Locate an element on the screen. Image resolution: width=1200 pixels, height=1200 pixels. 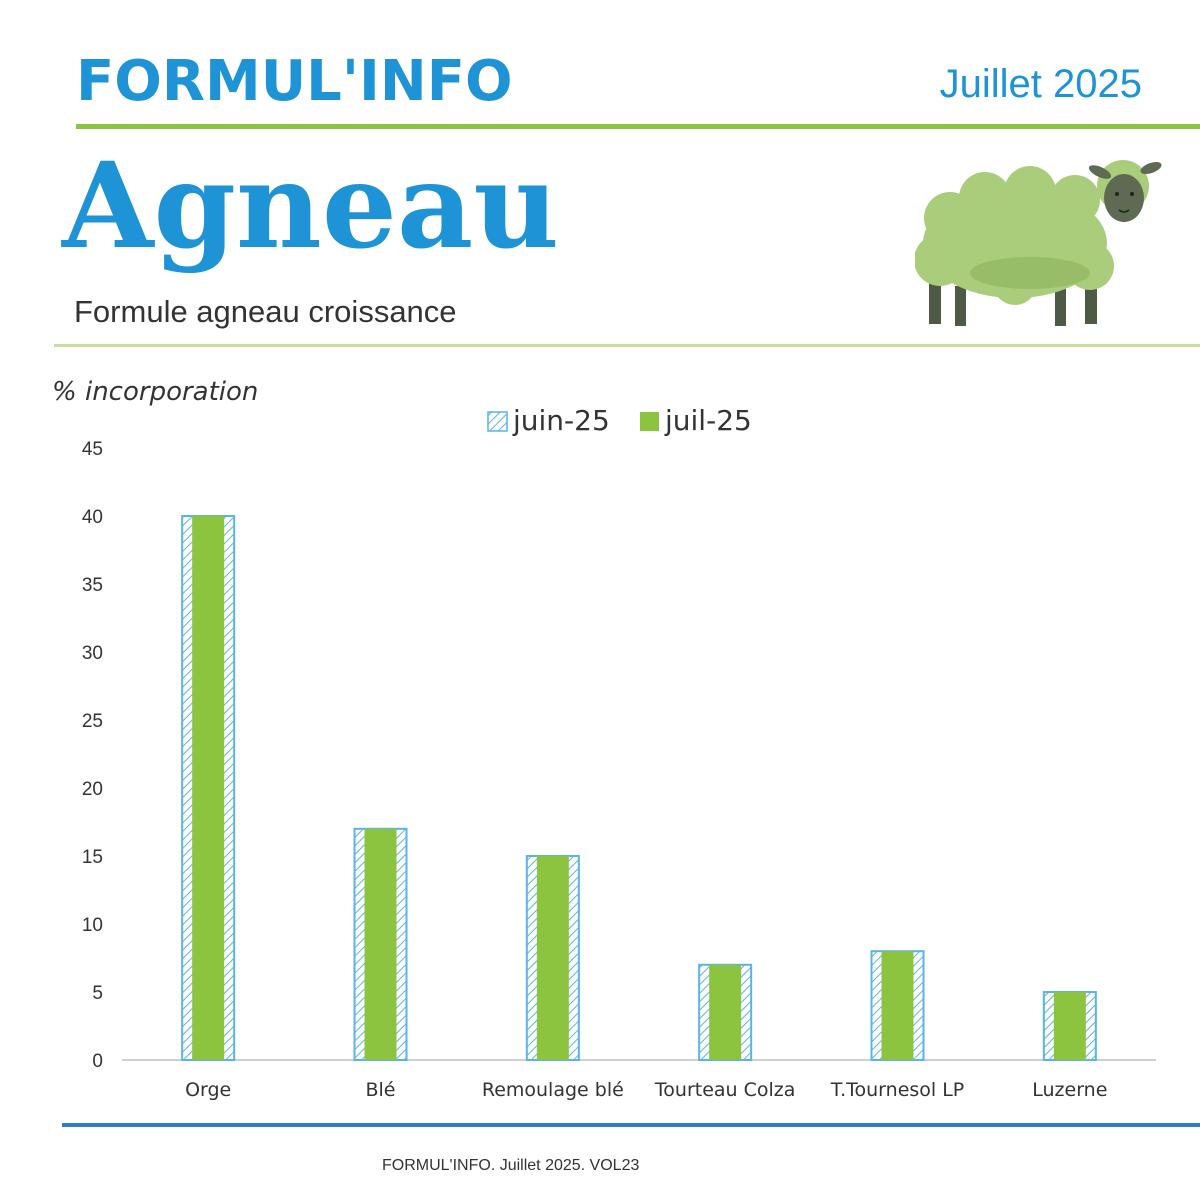
top-divider is located at coordinates (638, 126).